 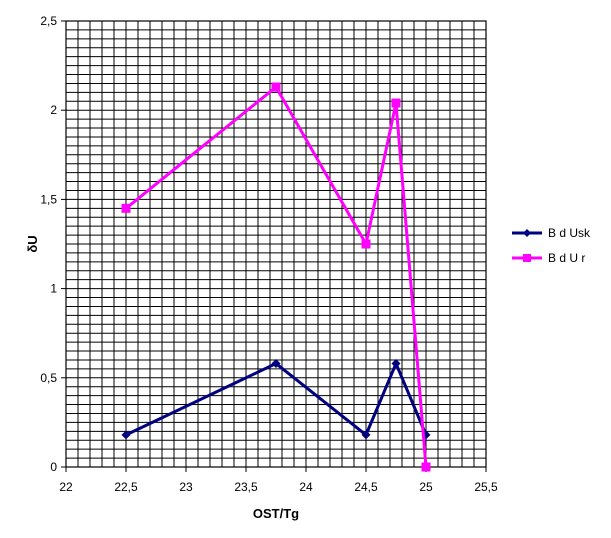 I want to click on legend-entry-1: B d Usk, so click(x=551, y=233).